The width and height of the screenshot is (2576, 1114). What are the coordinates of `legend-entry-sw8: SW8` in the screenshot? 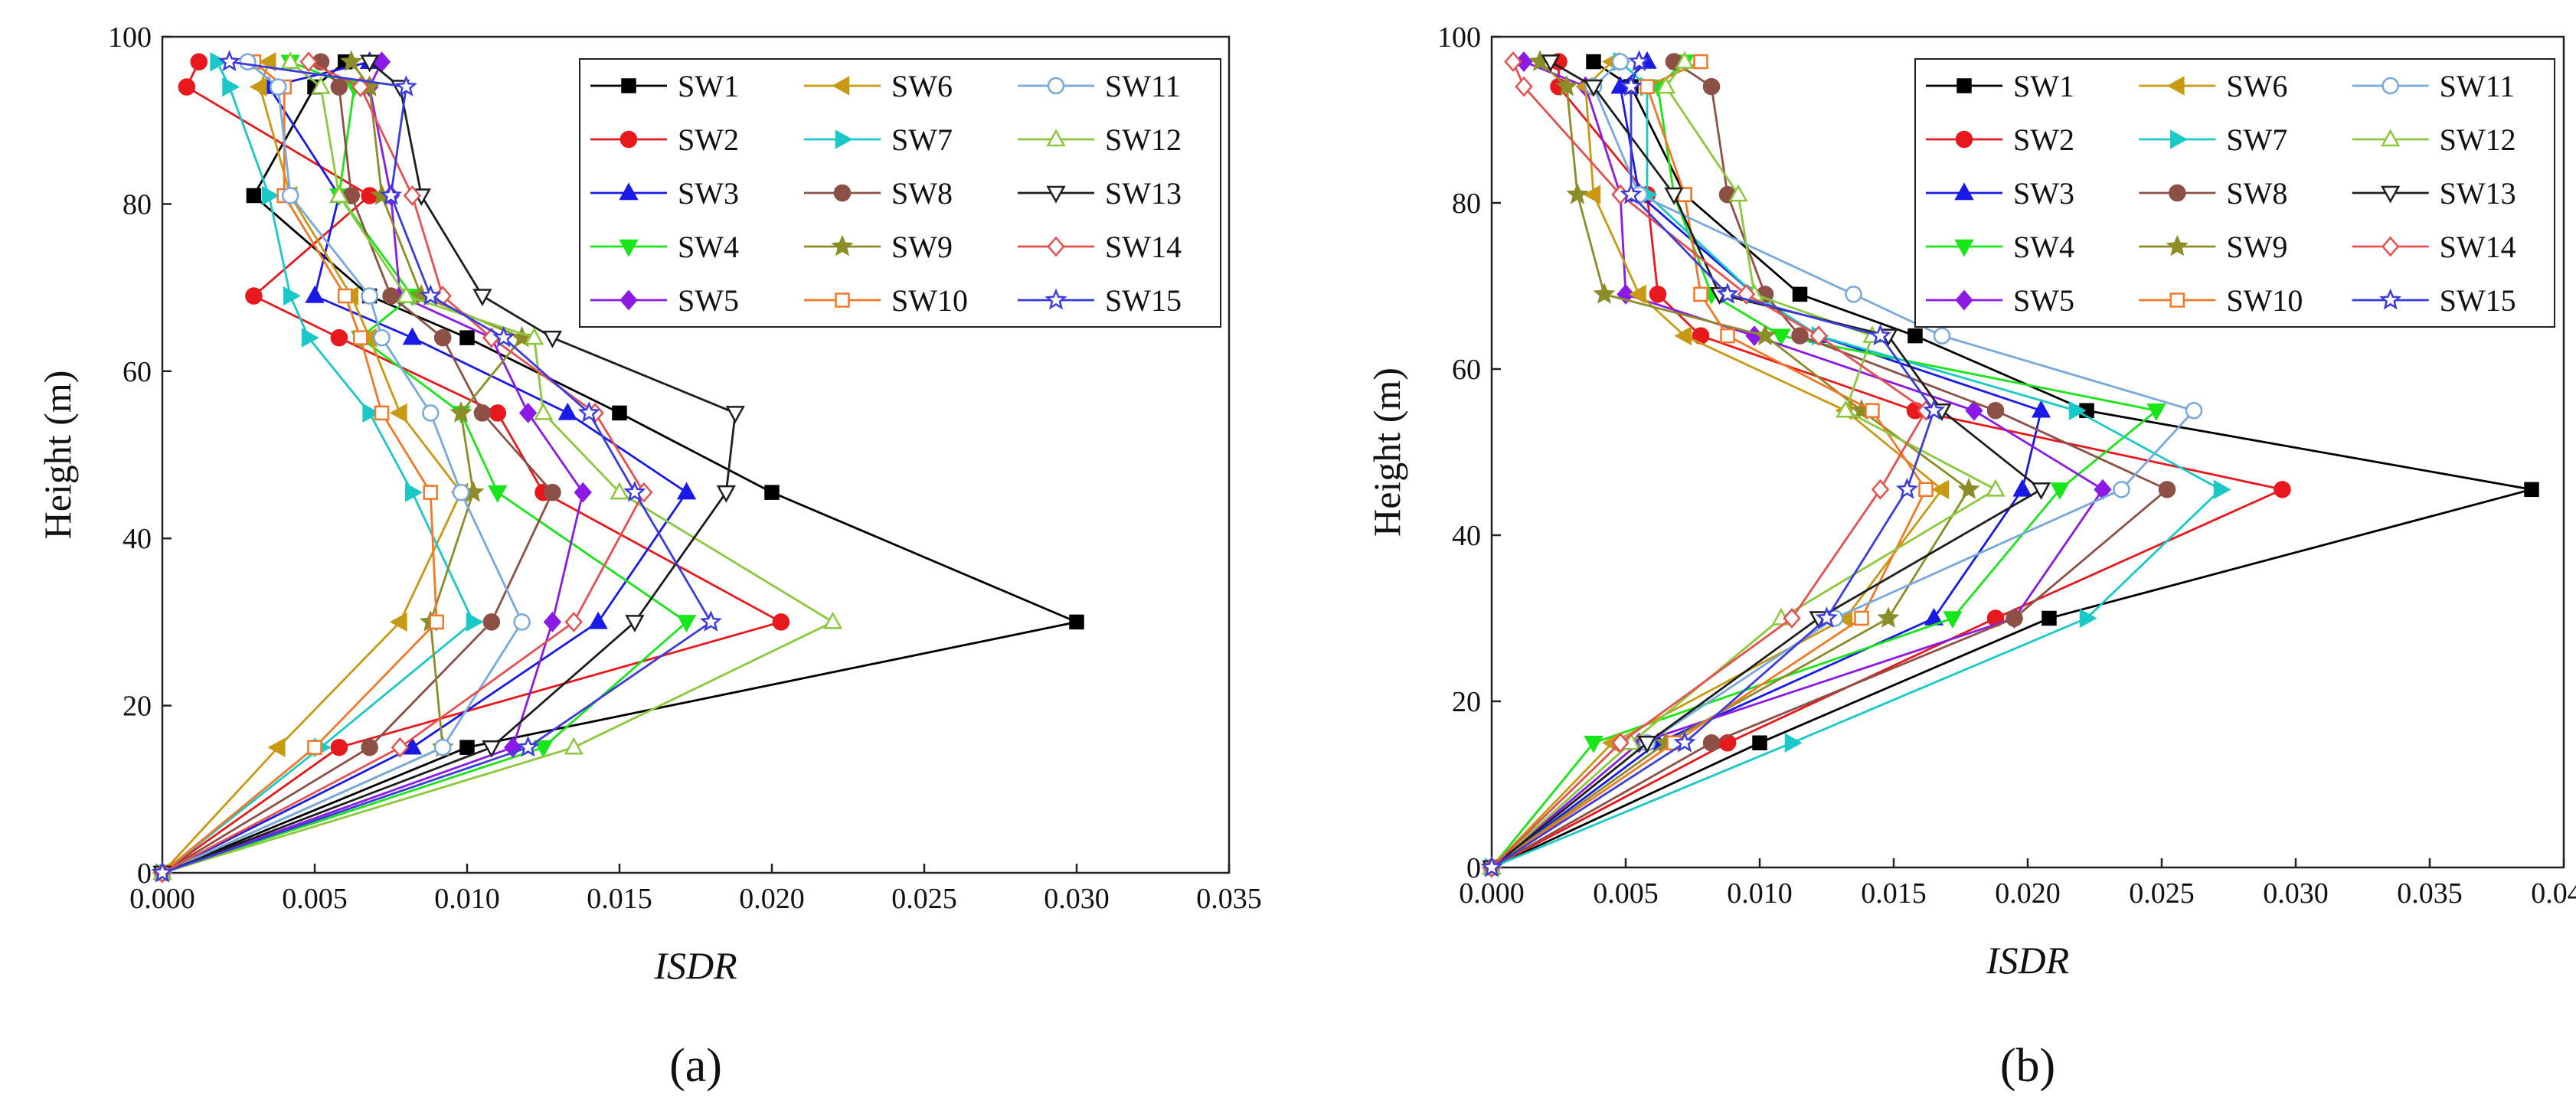 It's located at (2213, 193).